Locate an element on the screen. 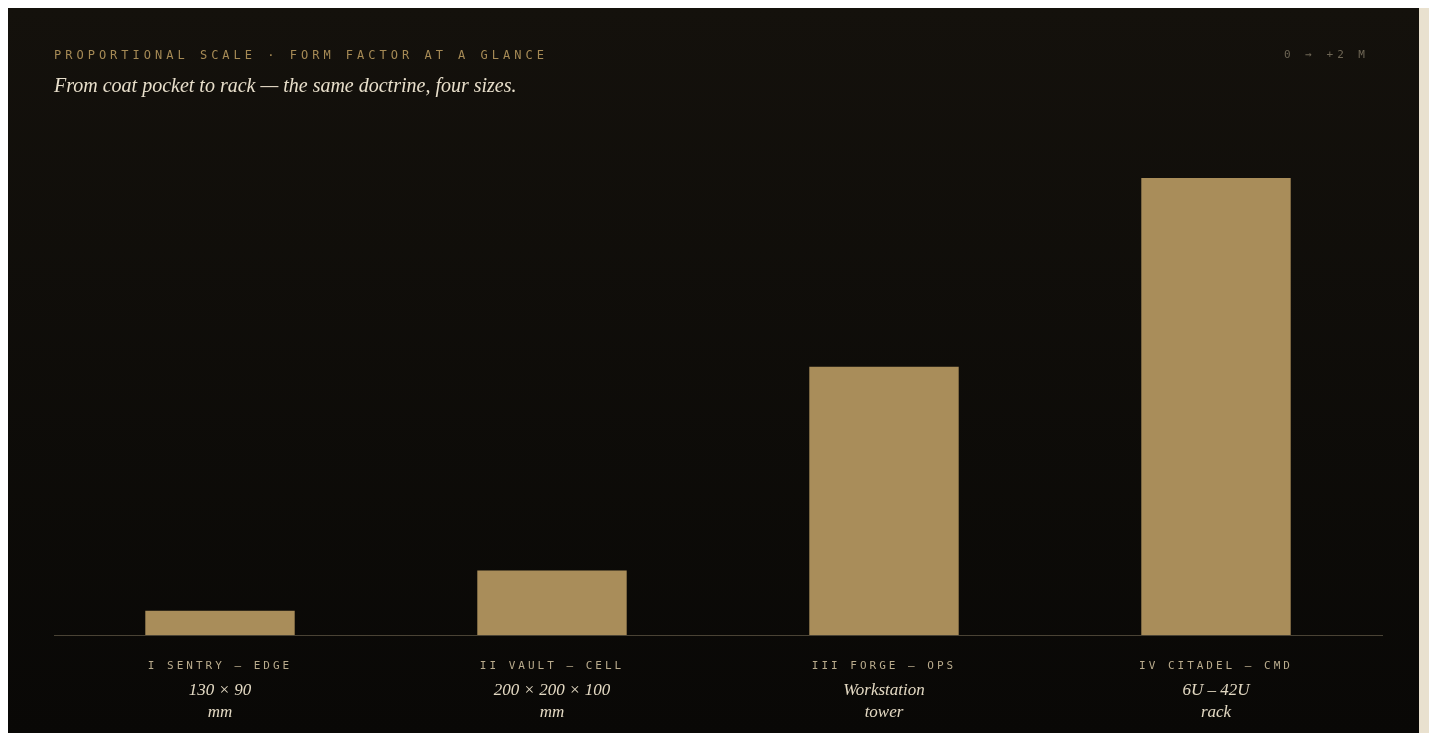 The image size is (1437, 741). x-tick-label: I SENTRY — EDGE 130 × 90 mm is located at coordinates (220, 690).